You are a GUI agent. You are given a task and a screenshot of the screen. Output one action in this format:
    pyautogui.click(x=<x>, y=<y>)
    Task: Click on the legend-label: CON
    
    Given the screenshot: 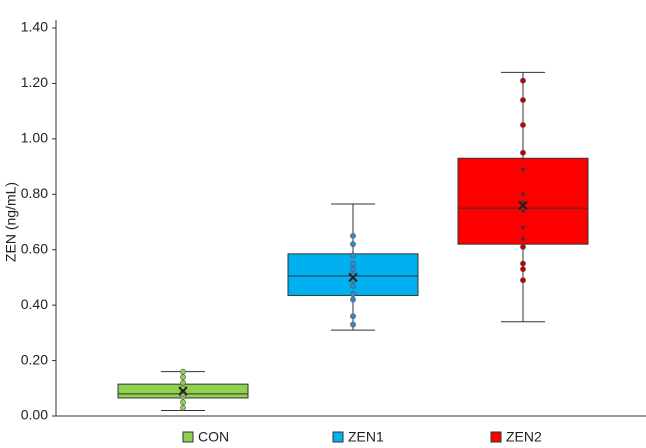 What is the action you would take?
    pyautogui.click(x=213, y=437)
    